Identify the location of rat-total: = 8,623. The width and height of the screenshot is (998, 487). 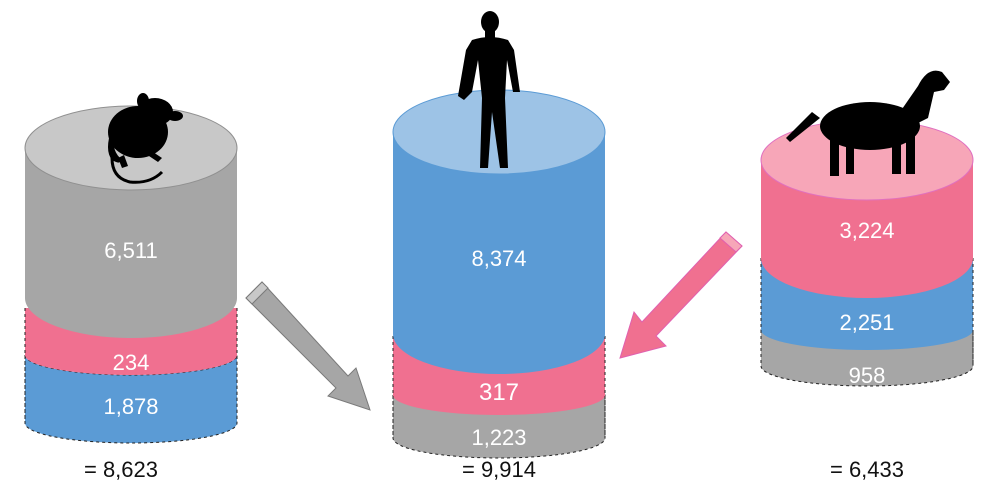
(121, 469).